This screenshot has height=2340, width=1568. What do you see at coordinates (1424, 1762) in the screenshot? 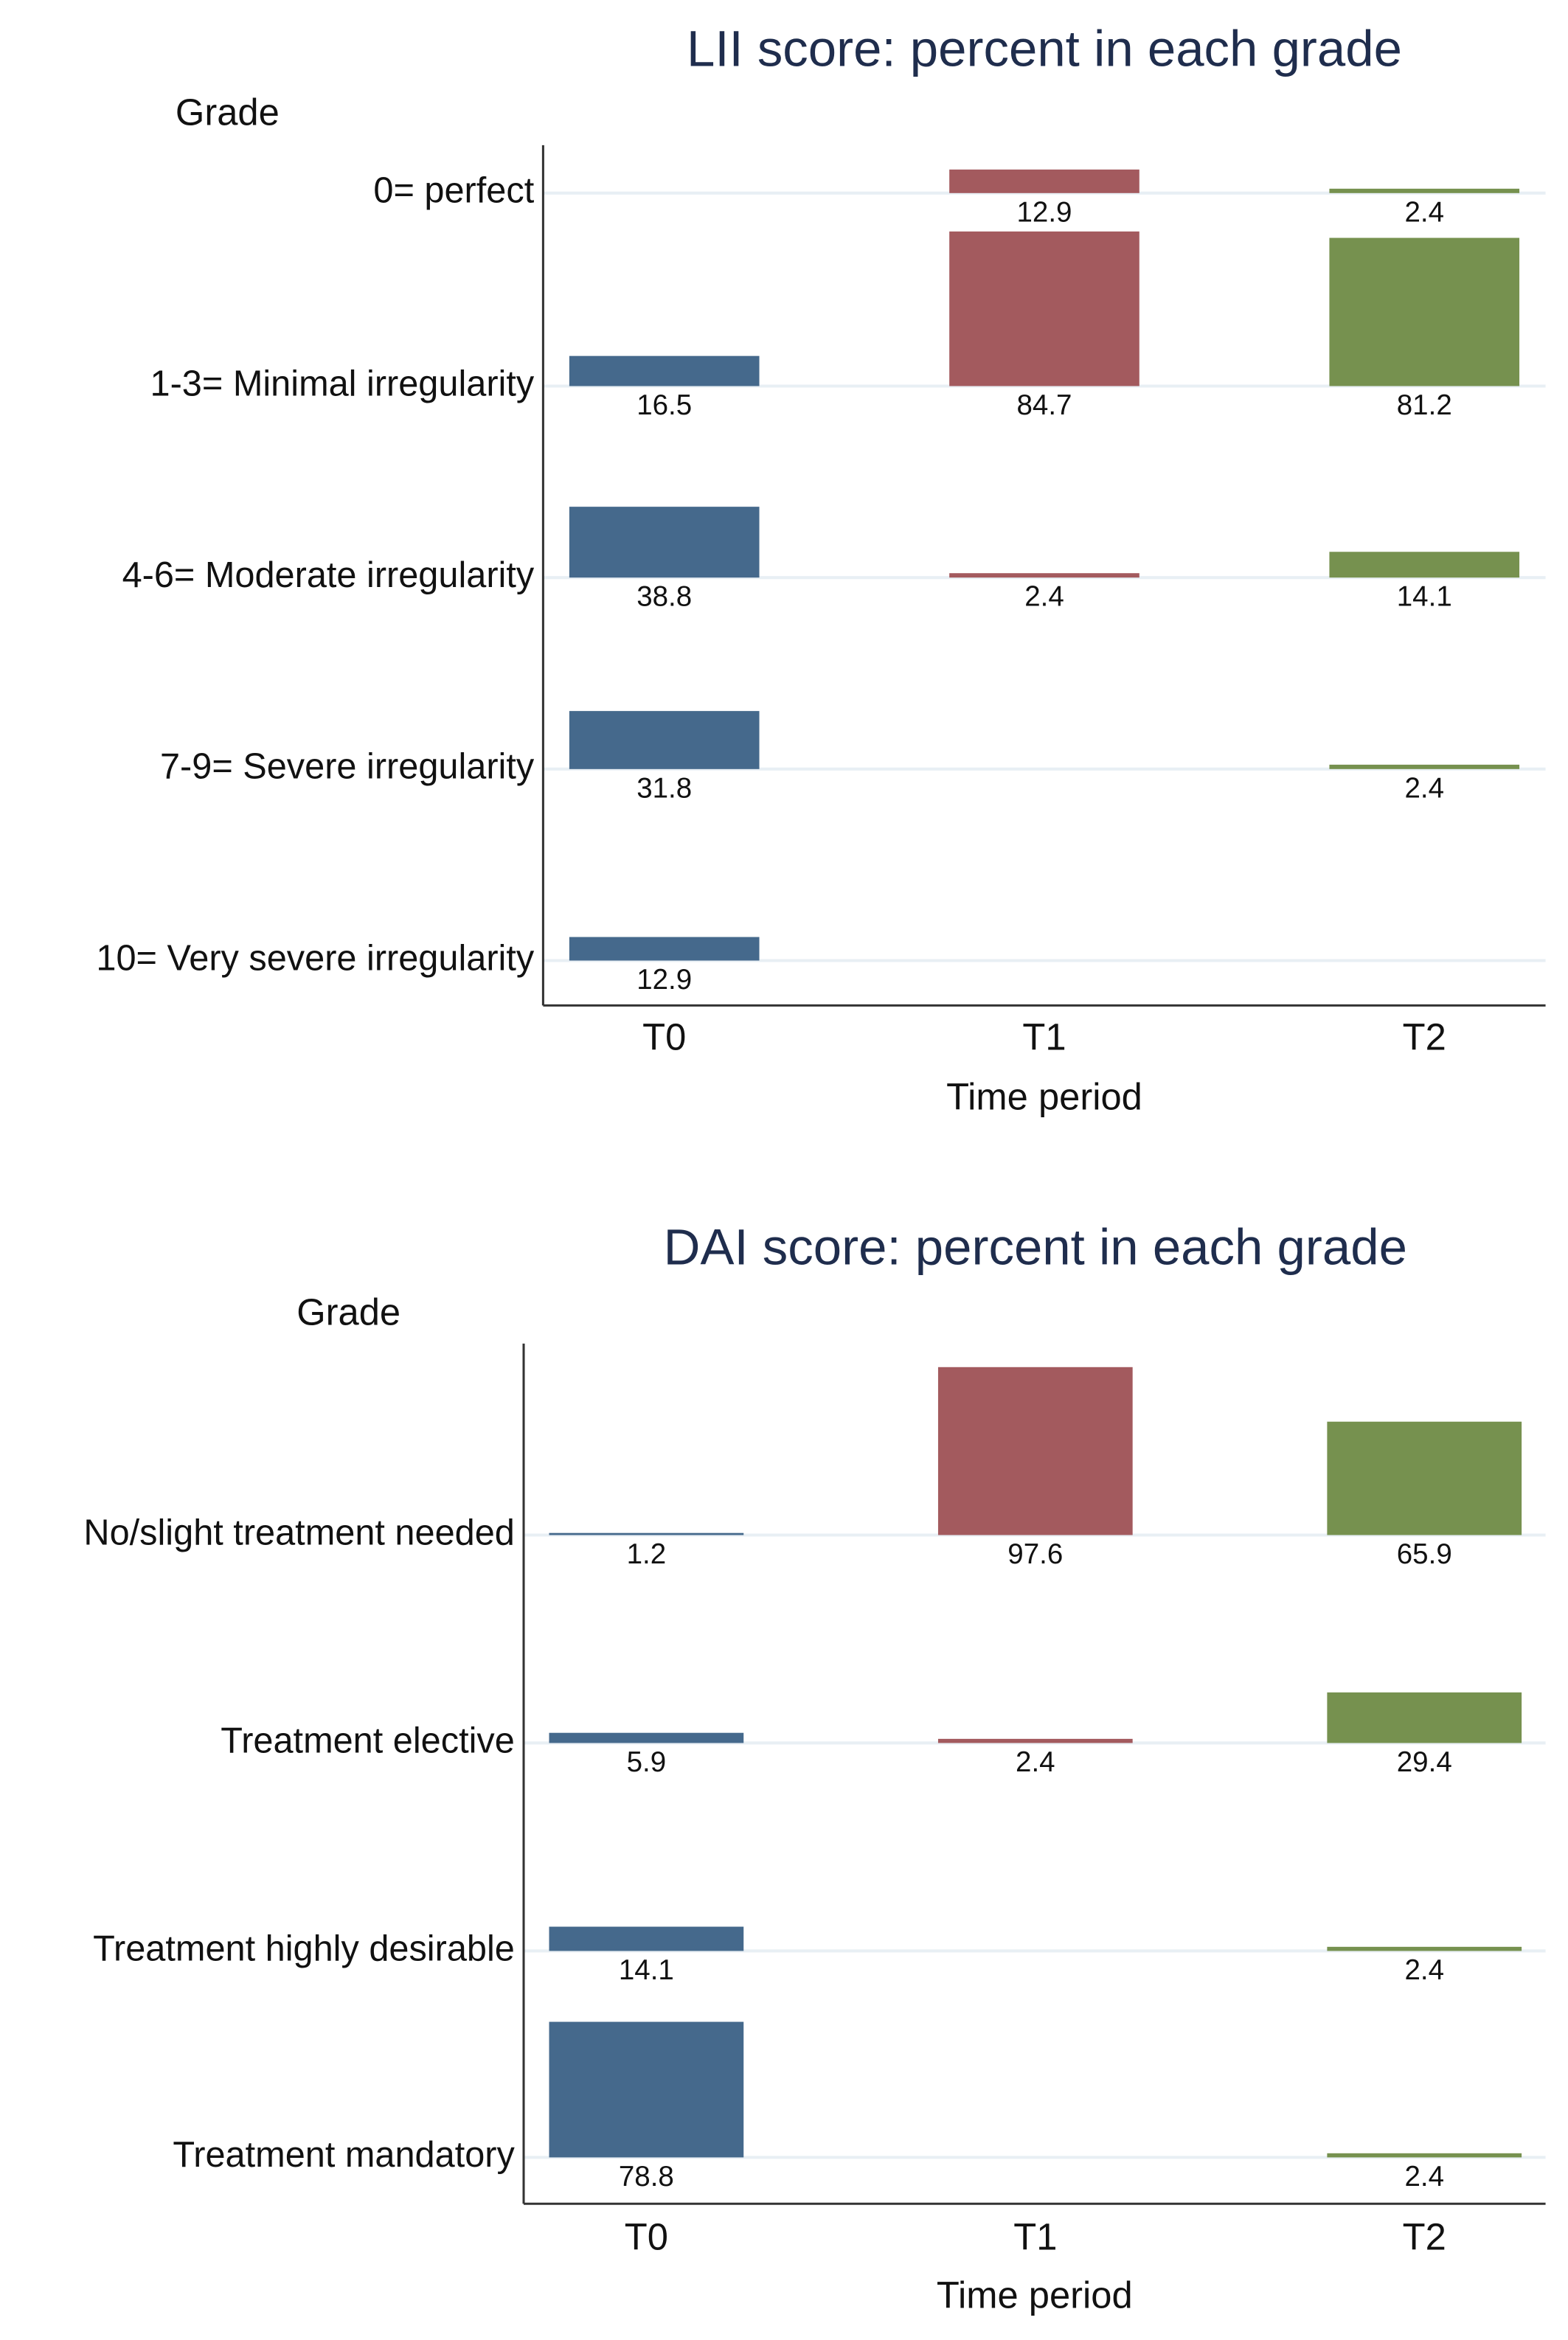
I see `value-label: 29.4` at bounding box center [1424, 1762].